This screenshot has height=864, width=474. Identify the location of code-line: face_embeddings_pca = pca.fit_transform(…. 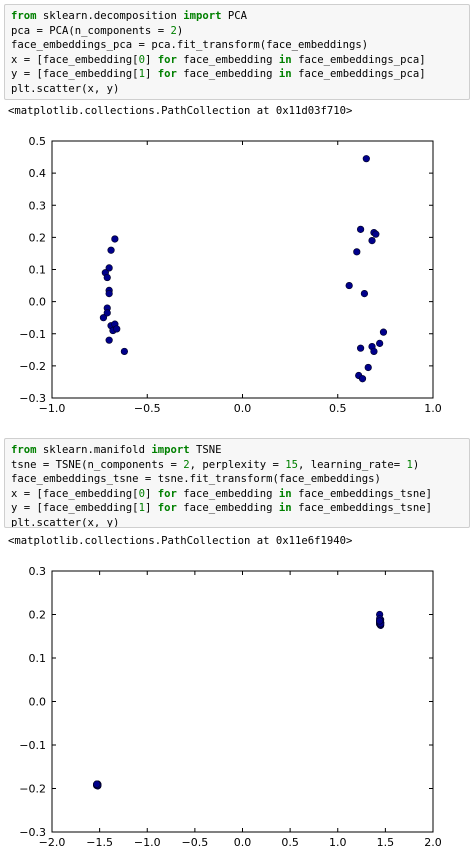
(237, 45).